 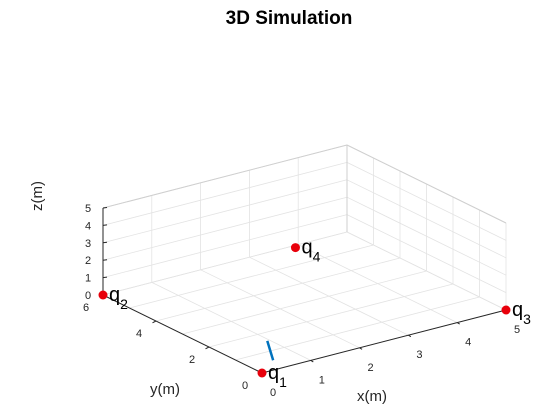 I want to click on box-edge-right-top, so click(x=426, y=184).